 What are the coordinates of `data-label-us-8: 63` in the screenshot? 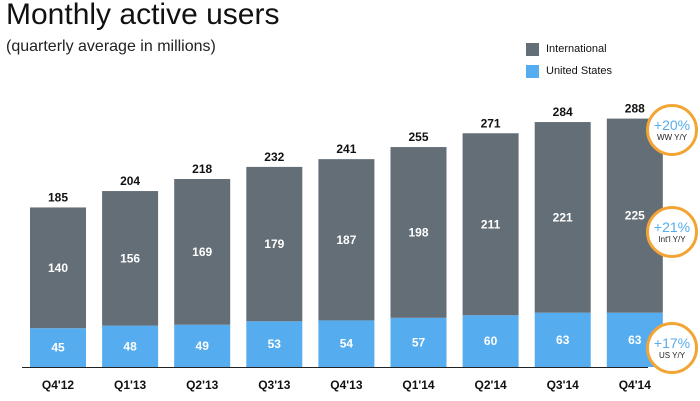 It's located at (635, 340).